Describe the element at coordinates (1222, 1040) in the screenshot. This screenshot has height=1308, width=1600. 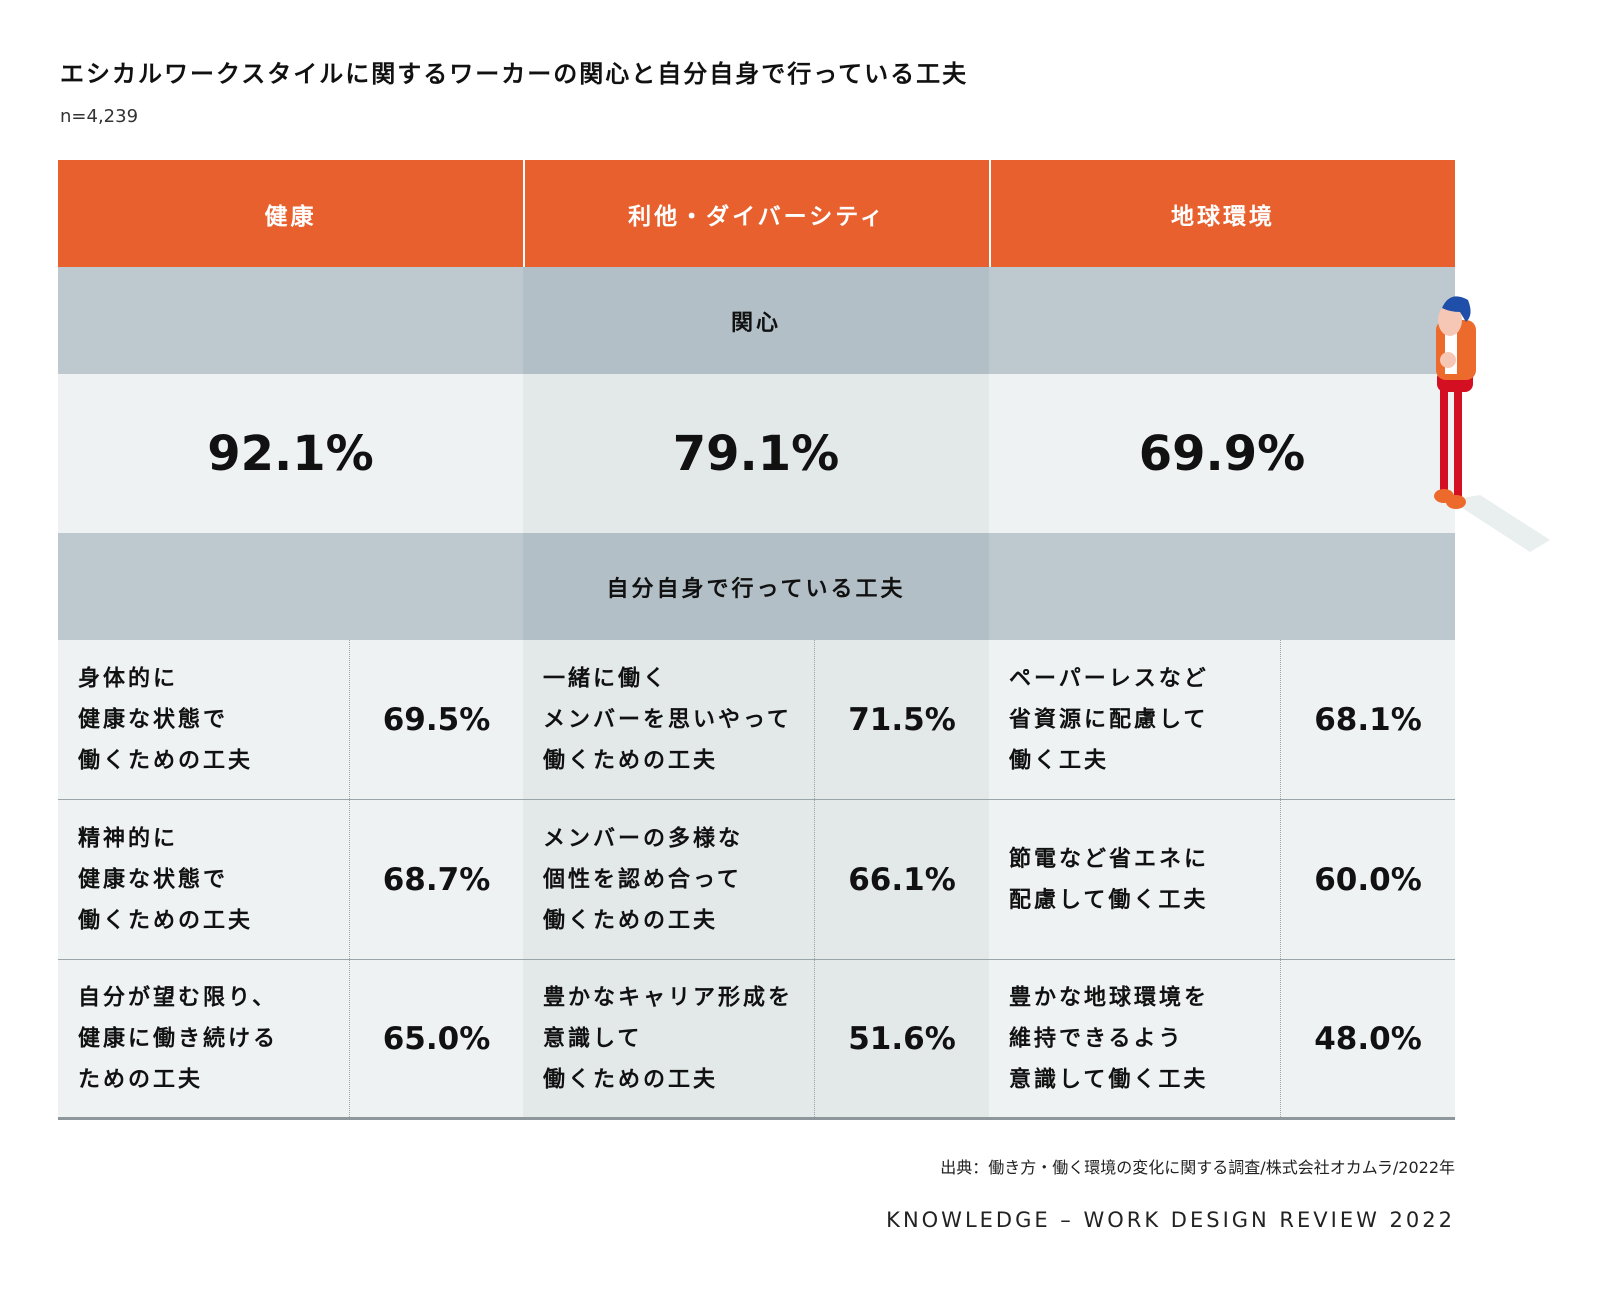
I see `effort-row: 豊かな地球環境を 維持できるよう 意識して働く工夫 48.0%` at that location.